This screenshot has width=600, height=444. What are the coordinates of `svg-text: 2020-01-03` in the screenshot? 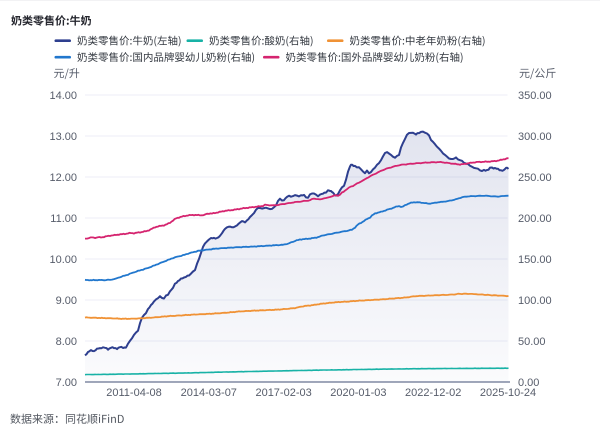 It's located at (358, 393).